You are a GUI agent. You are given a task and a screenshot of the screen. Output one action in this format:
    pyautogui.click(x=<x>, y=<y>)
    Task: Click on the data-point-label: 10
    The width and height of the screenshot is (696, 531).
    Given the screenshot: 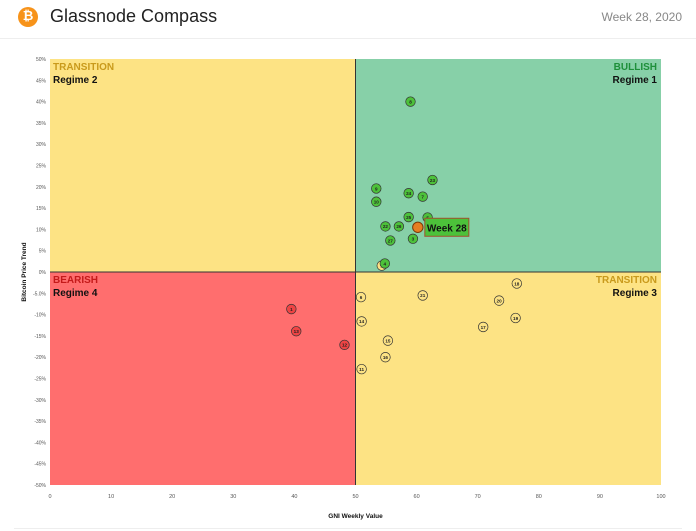 What is the action you would take?
    pyautogui.click(x=377, y=202)
    